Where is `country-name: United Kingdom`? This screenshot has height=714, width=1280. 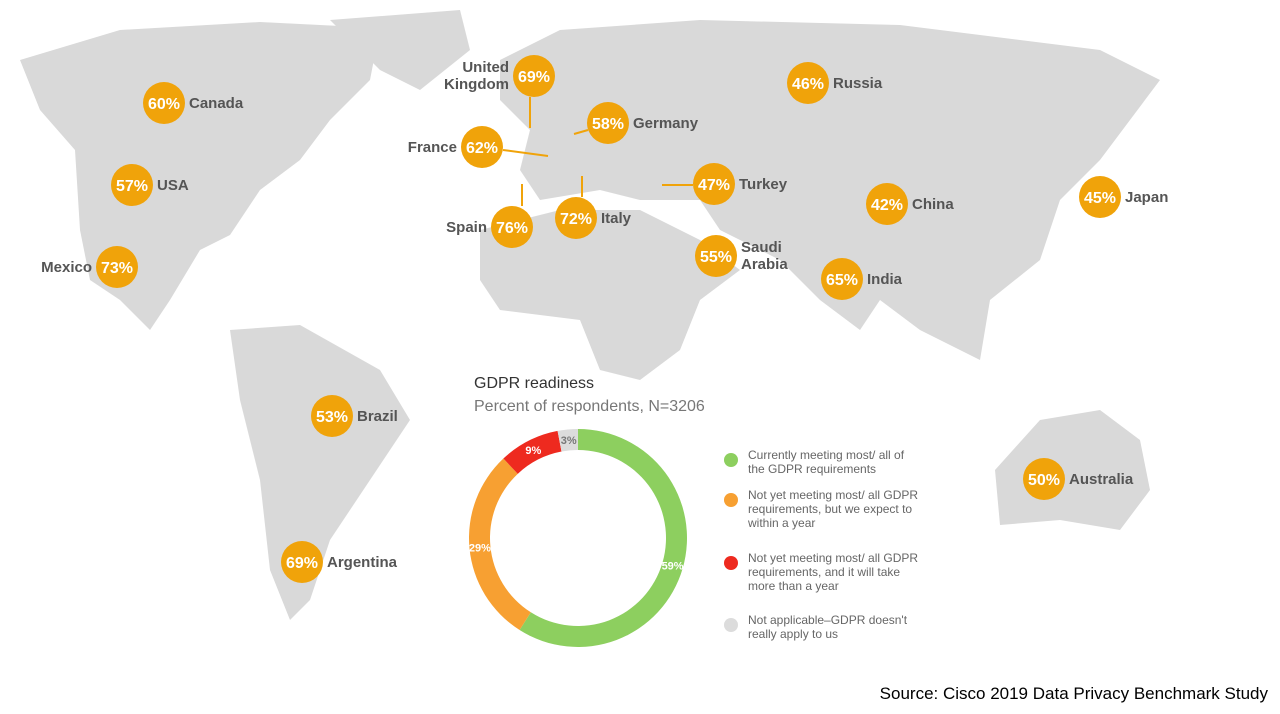 country-name: United Kingdom is located at coordinates (476, 76).